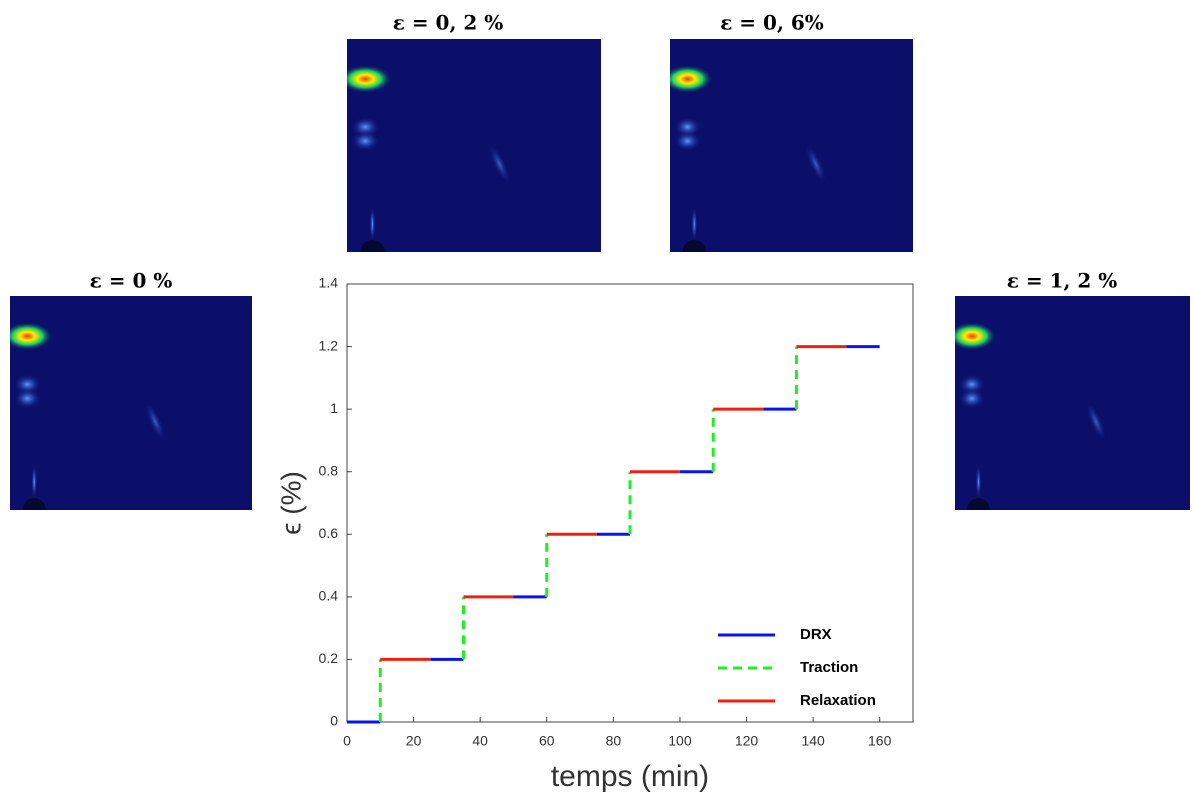 The image size is (1194, 796). I want to click on y-tick-label: 0.2, so click(329, 658).